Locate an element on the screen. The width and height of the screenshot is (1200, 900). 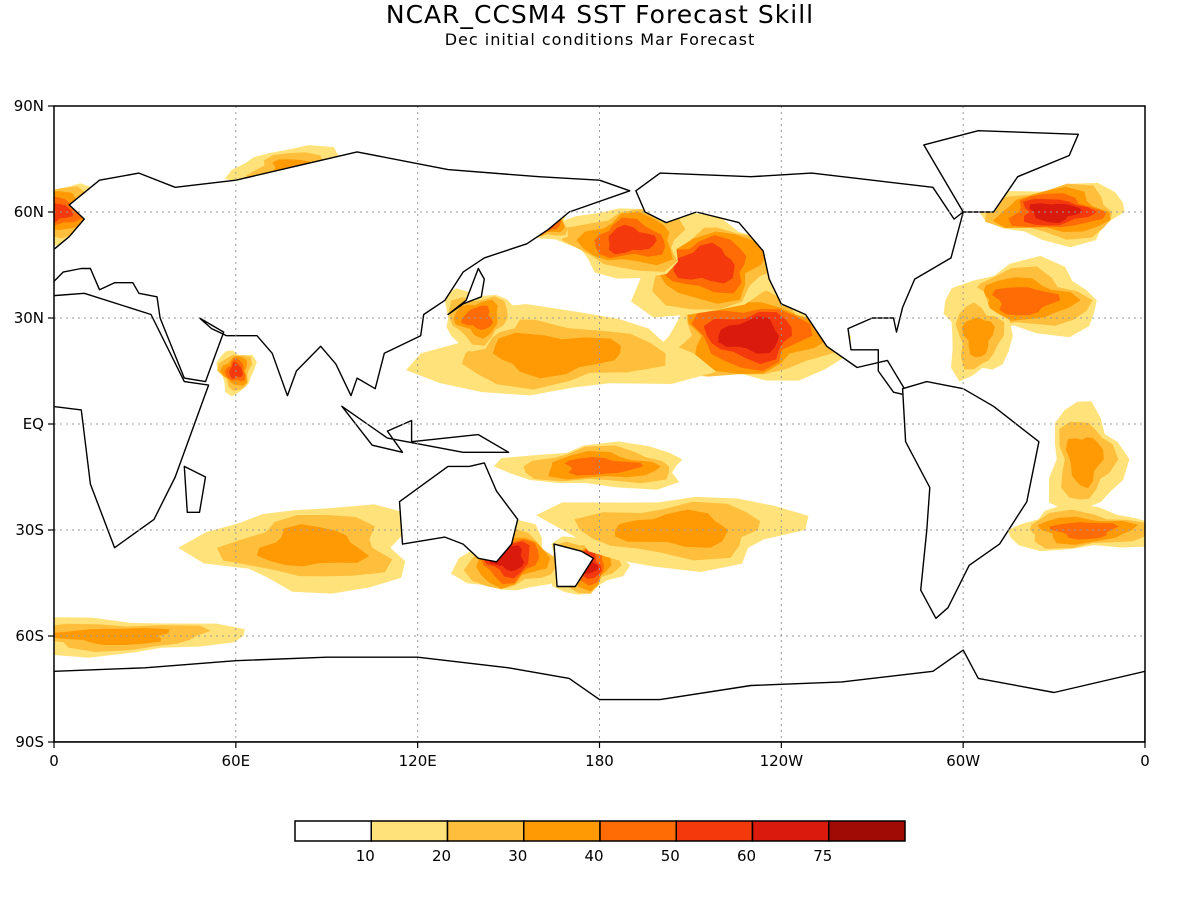
y-tick-label: 30S is located at coordinates (29, 530).